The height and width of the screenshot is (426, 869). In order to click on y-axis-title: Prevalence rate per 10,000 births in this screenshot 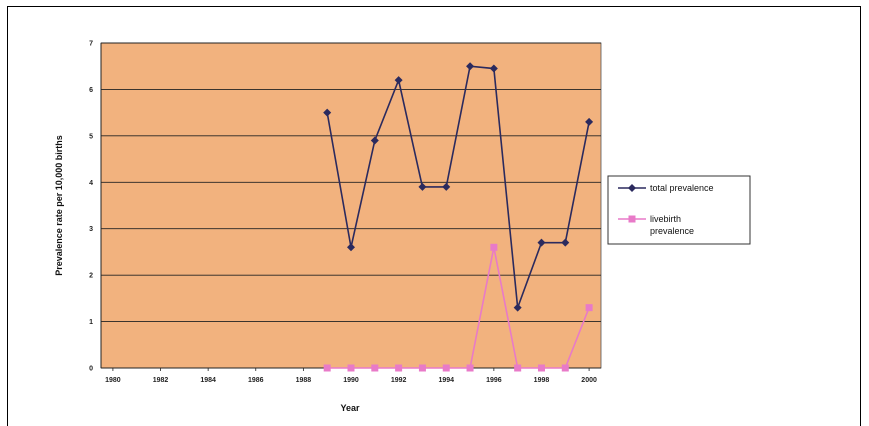, I will do `click(59, 205)`.